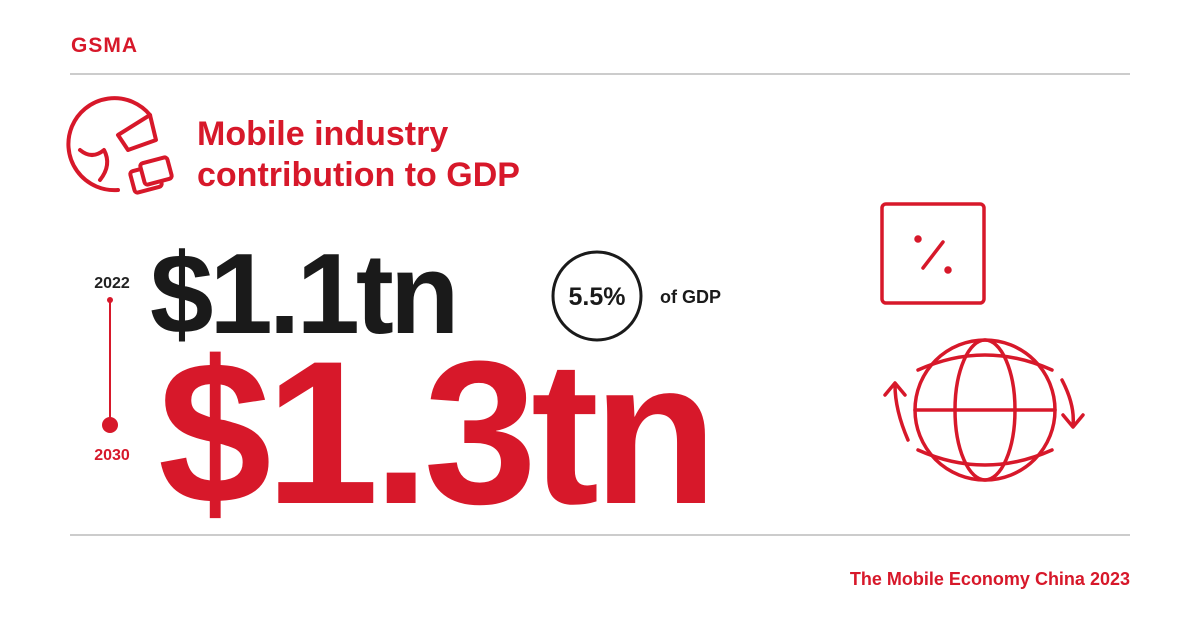  Describe the element at coordinates (982, 342) in the screenshot. I see `globe-icon` at that location.